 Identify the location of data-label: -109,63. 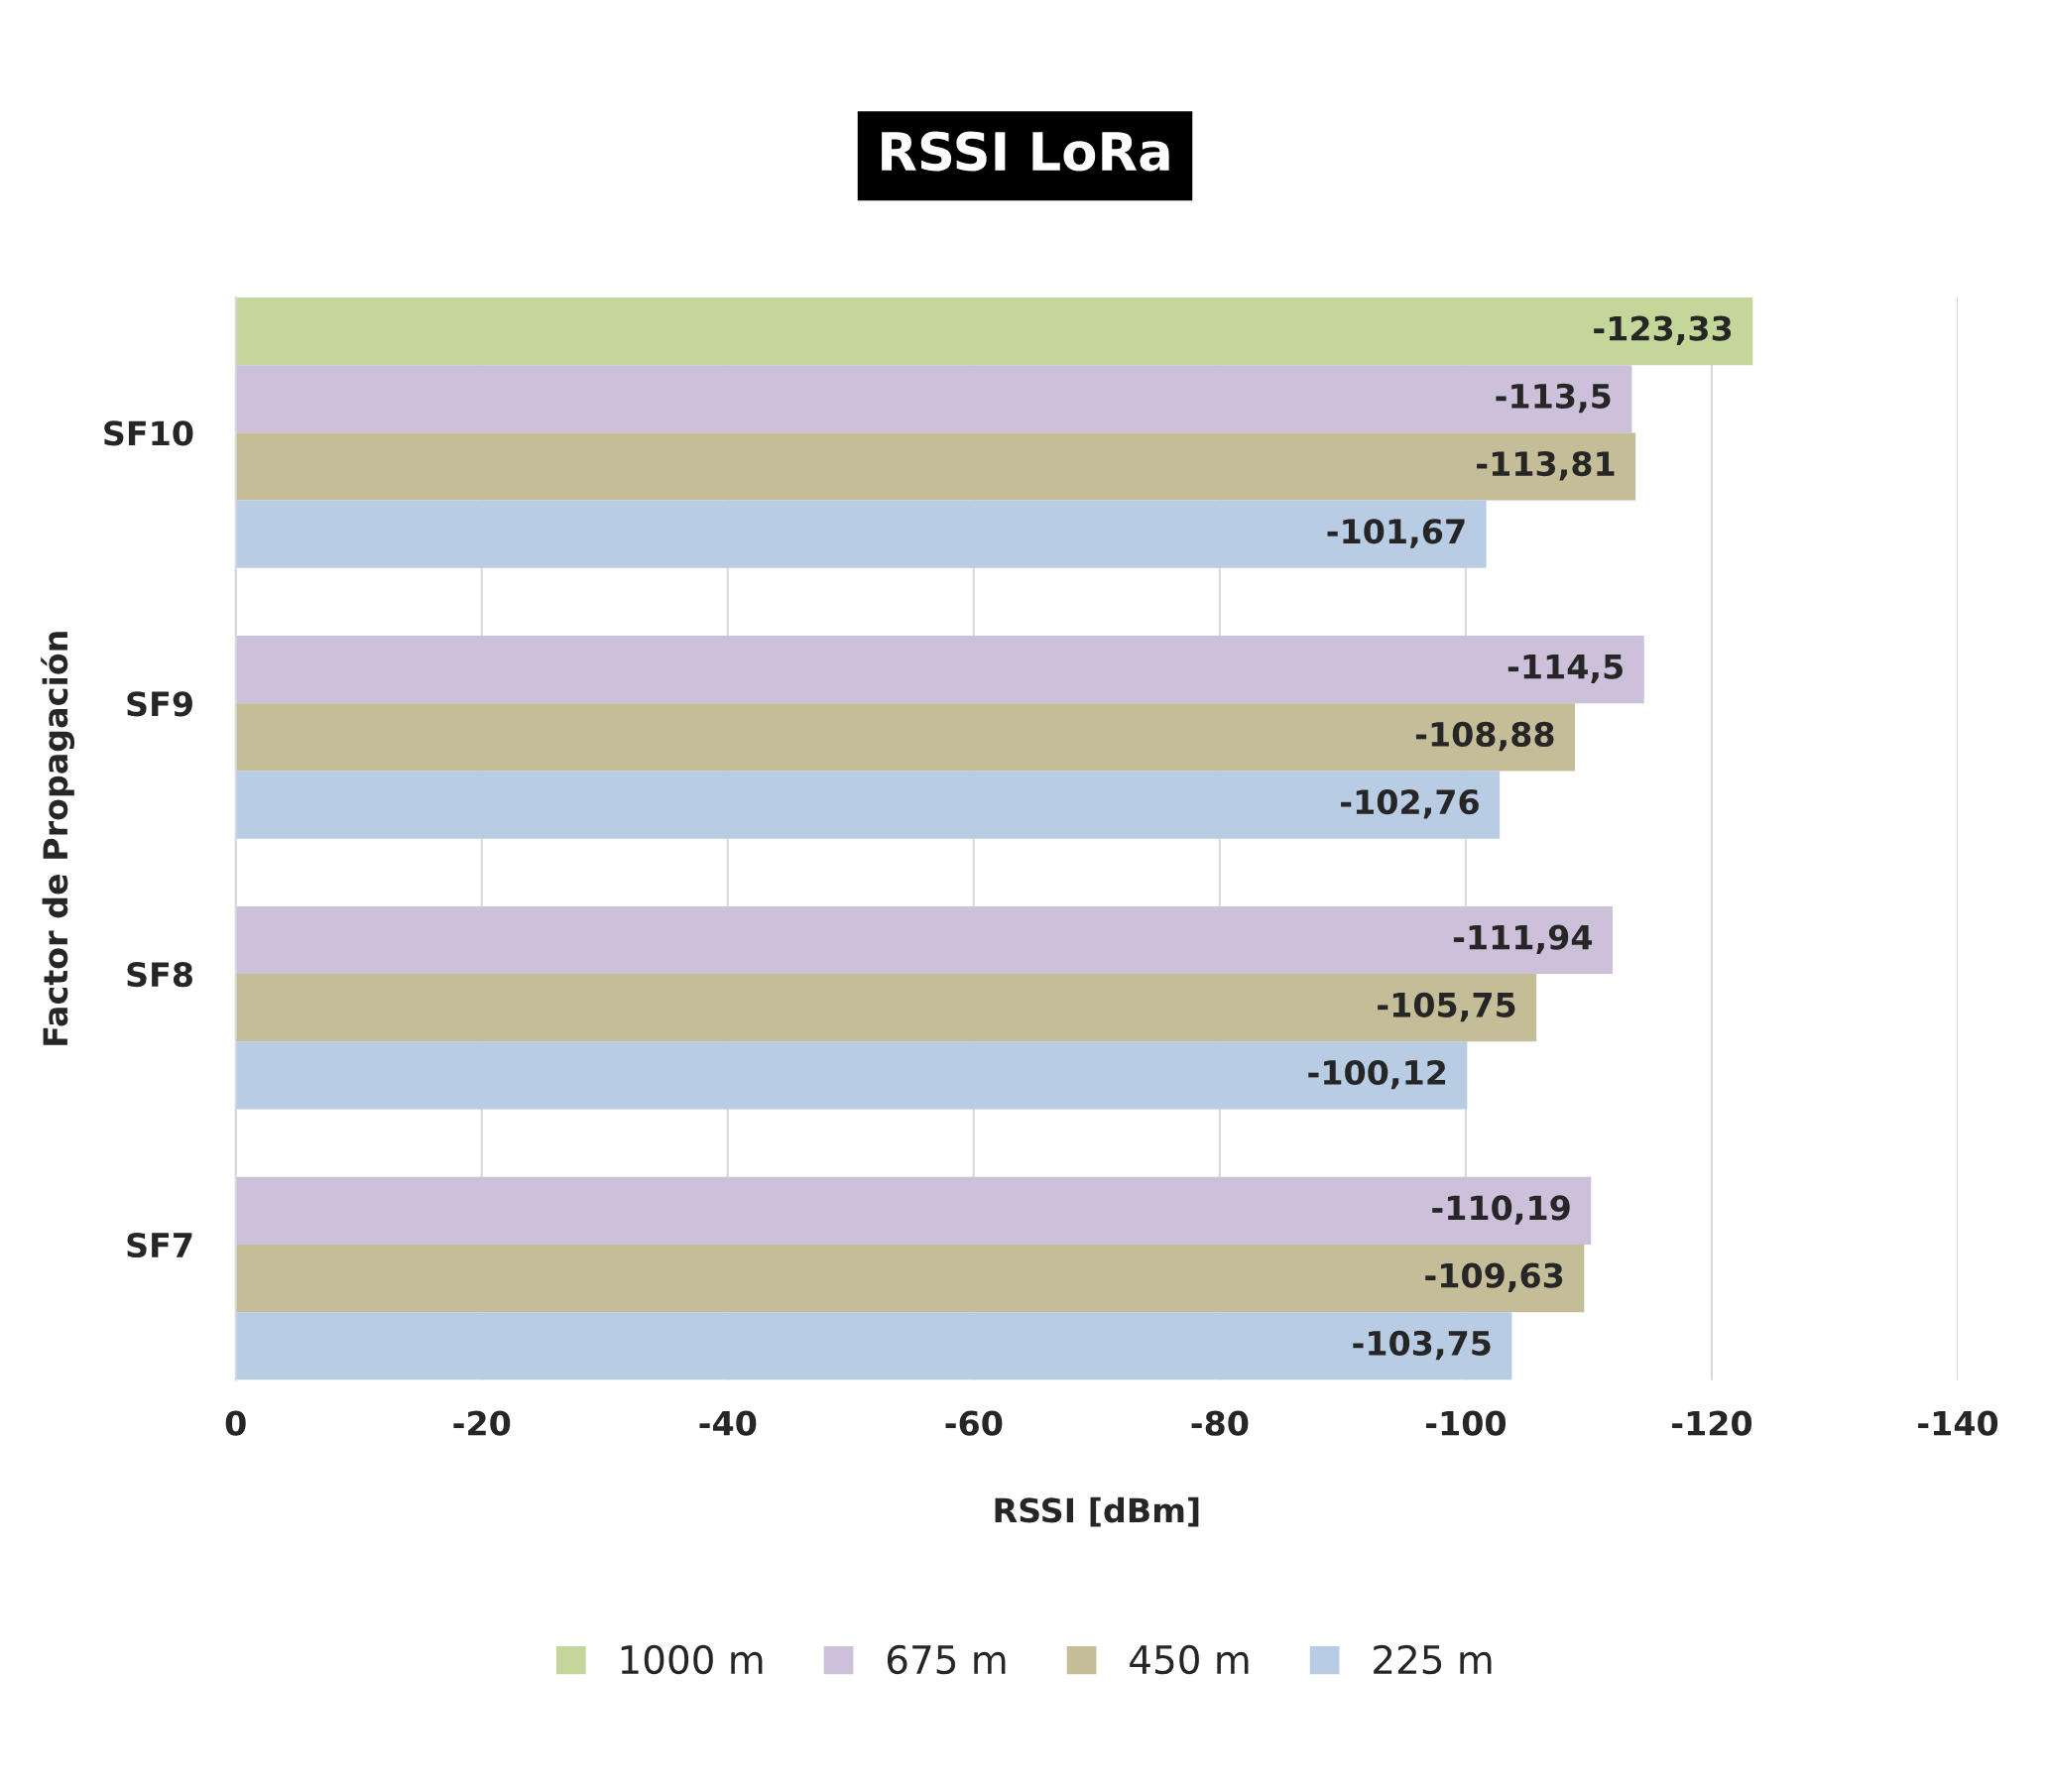
(1494, 1277).